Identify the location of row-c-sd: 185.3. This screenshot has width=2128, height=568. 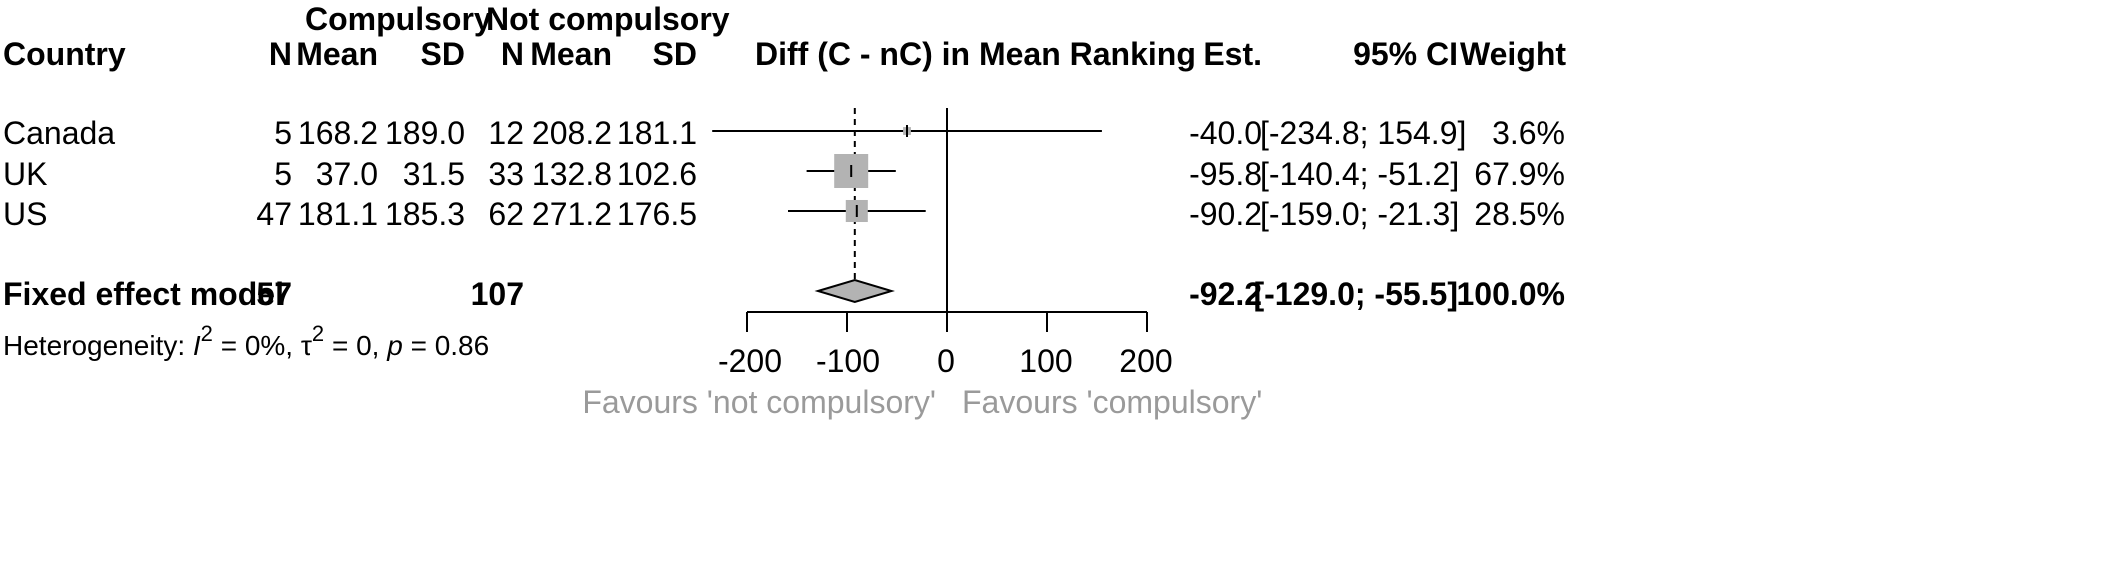
(425, 214).